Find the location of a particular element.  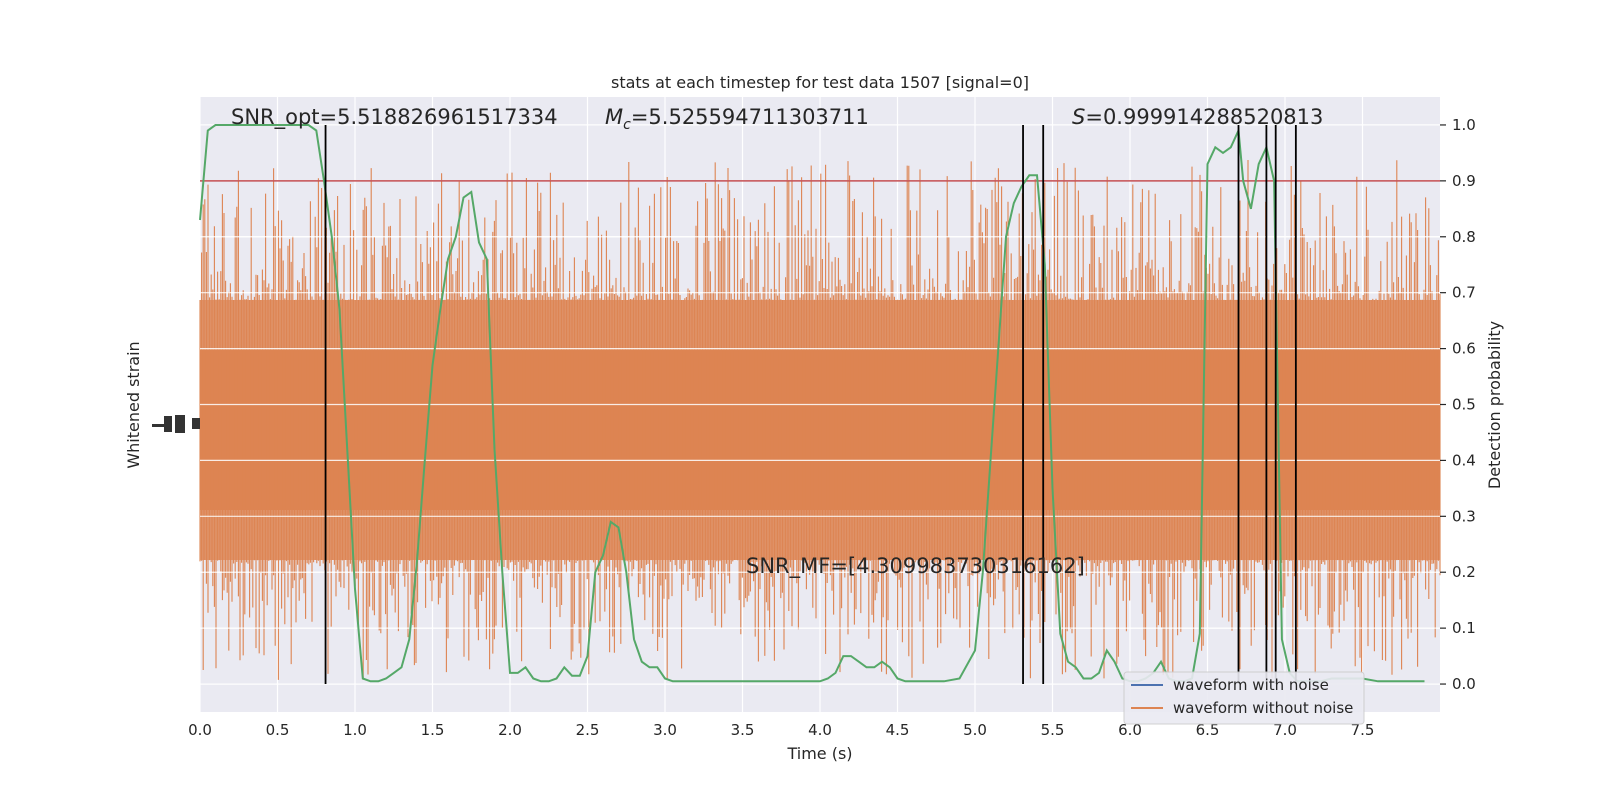

legend-label-without-noise: waveform without noise is located at coordinates (1263, 708).